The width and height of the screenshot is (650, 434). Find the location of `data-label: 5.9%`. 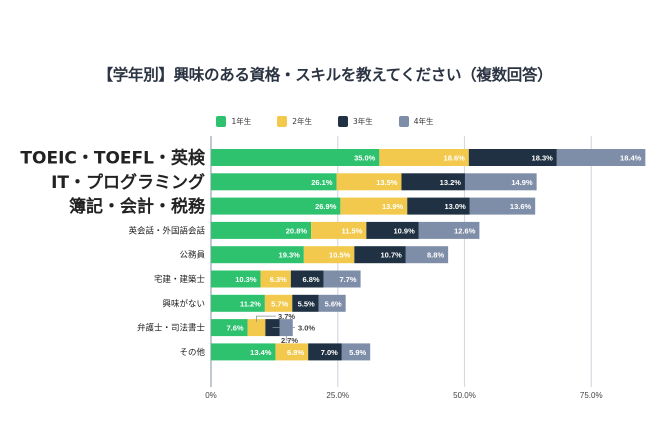

data-label: 5.9% is located at coordinates (357, 352).